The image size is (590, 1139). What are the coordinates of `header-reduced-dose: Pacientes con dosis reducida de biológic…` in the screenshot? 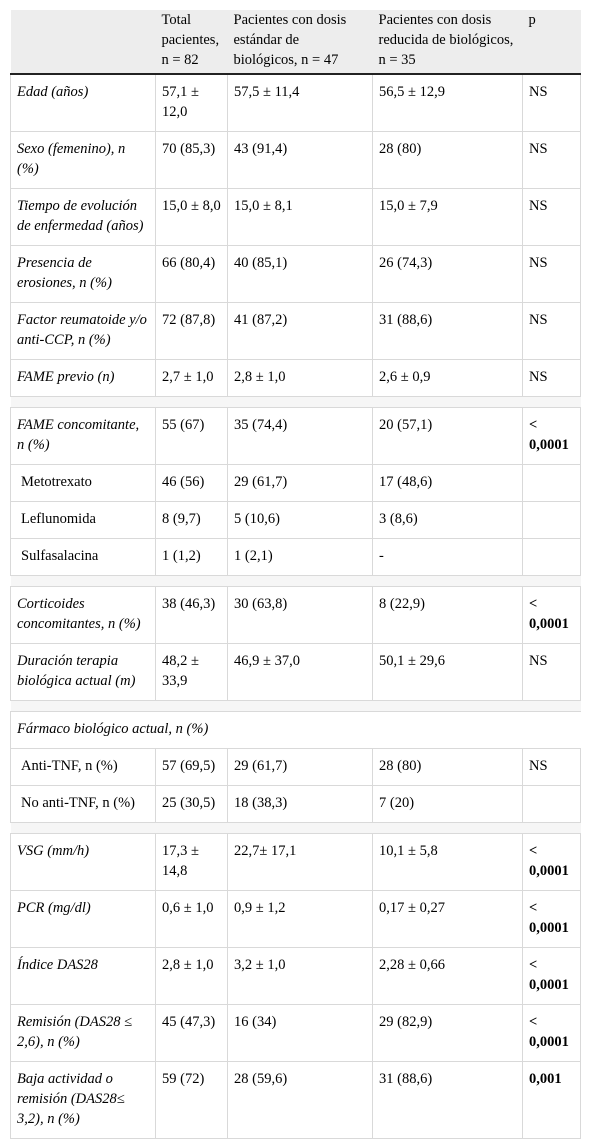 It's located at (447, 42).